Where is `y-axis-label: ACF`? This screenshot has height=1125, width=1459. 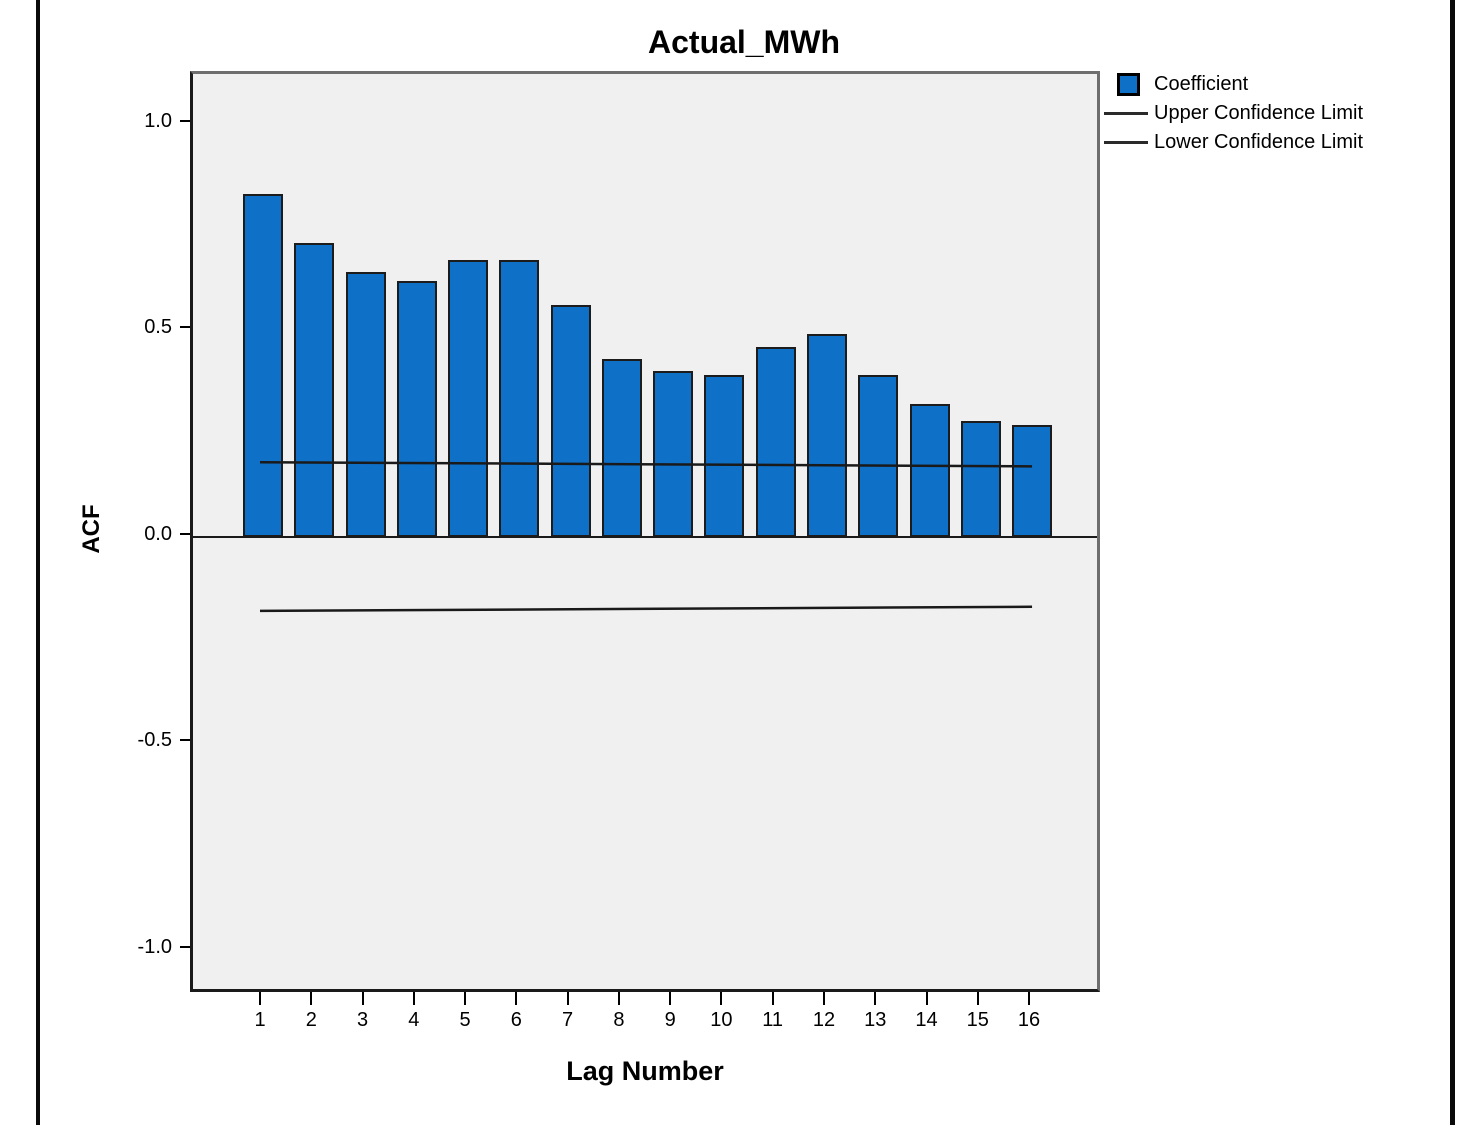 y-axis-label: ACF is located at coordinates (91, 529).